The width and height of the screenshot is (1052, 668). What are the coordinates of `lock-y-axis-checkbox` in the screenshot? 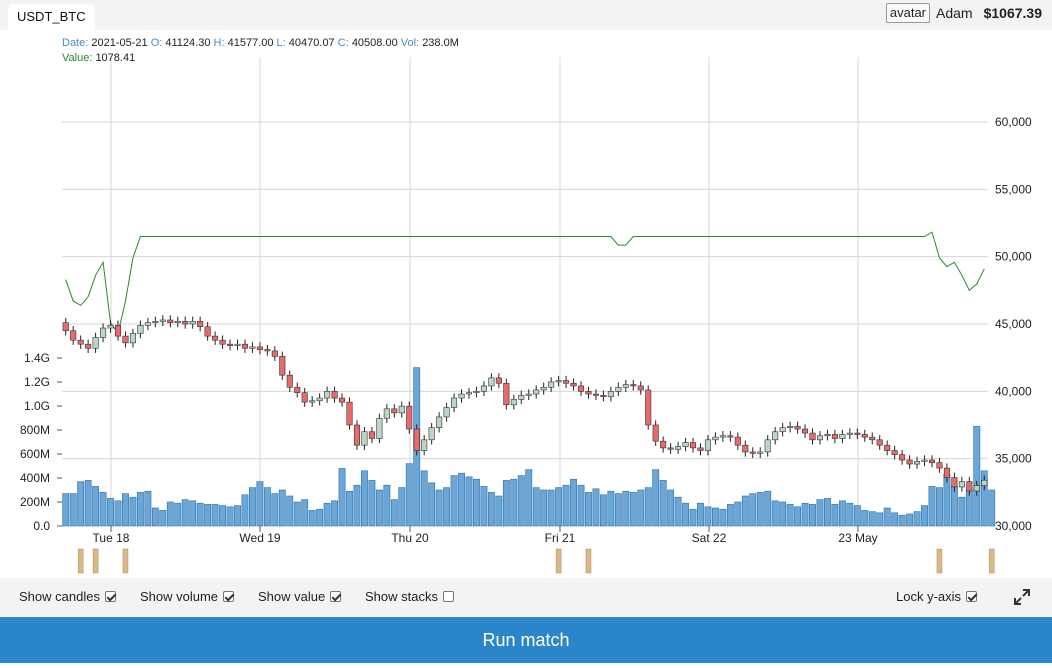 It's located at (972, 596).